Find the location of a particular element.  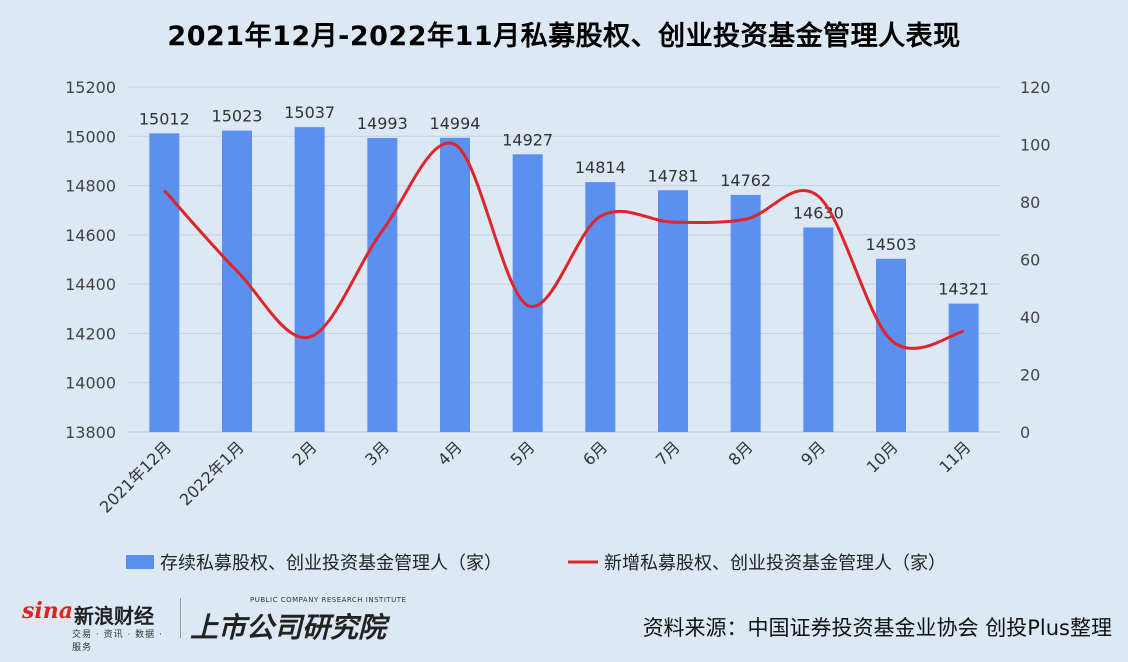

x-tick-label: 6月 is located at coordinates (595, 453).